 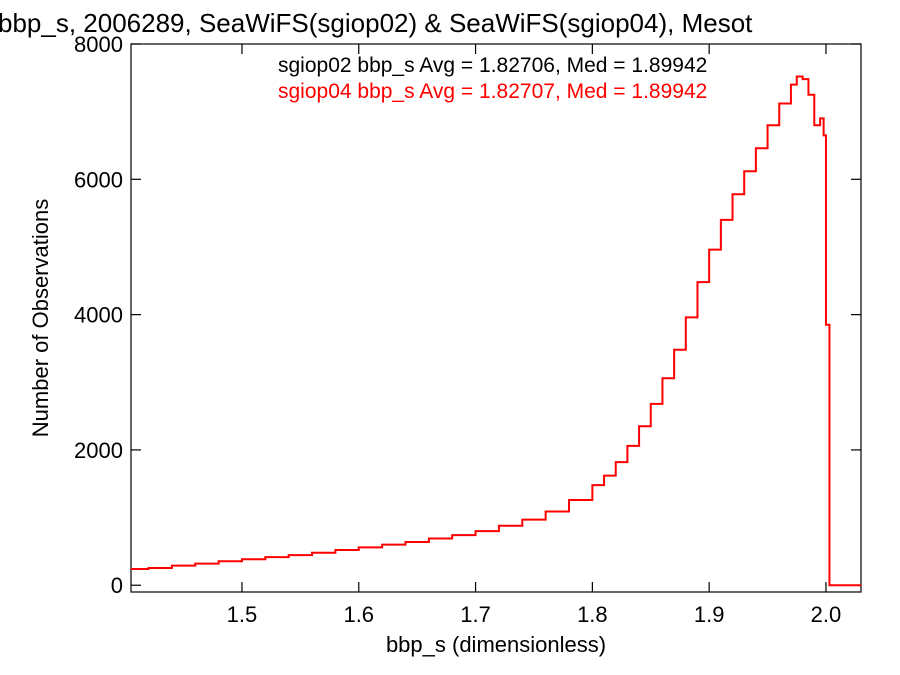 What do you see at coordinates (98, 44) in the screenshot?
I see `y-tick-label: 8000` at bounding box center [98, 44].